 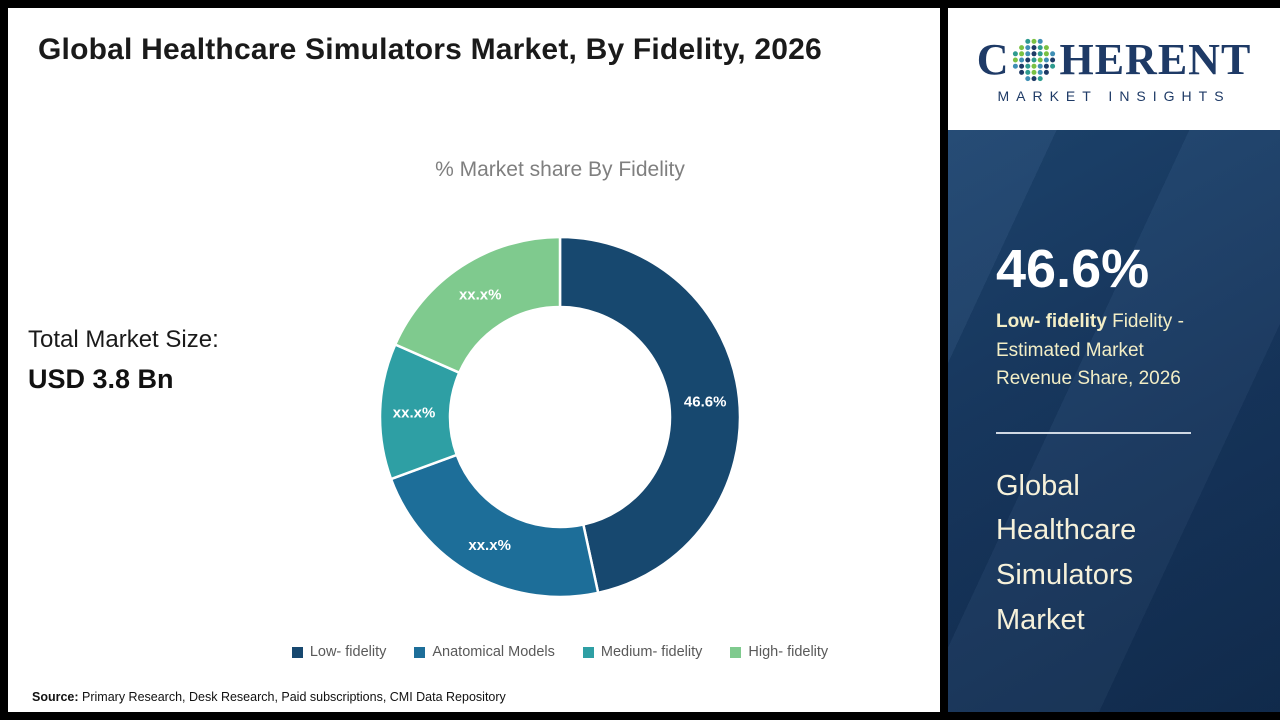 I want to click on legend-swatch-medium-fidelity, so click(x=588, y=652).